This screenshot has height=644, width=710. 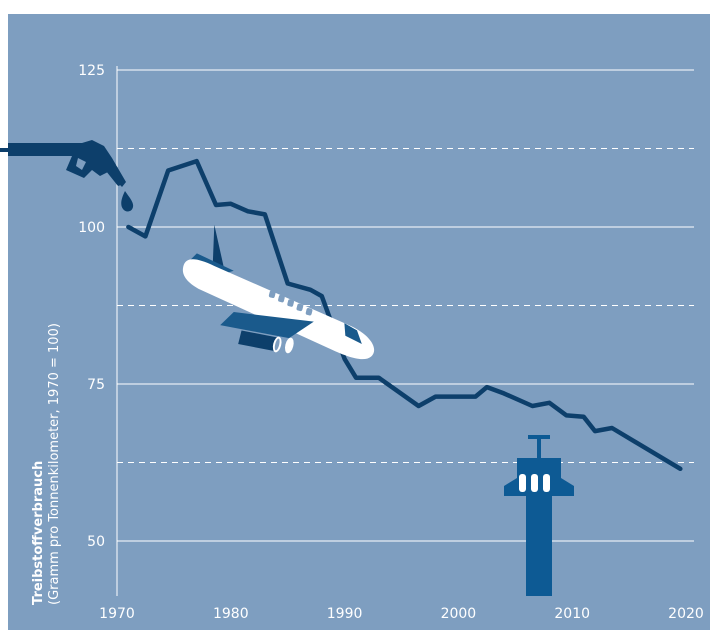 I want to click on y-axis-subtitle-text: (Gramm pro Tonnenkilometer, 1970 = 100), so click(x=54, y=464).